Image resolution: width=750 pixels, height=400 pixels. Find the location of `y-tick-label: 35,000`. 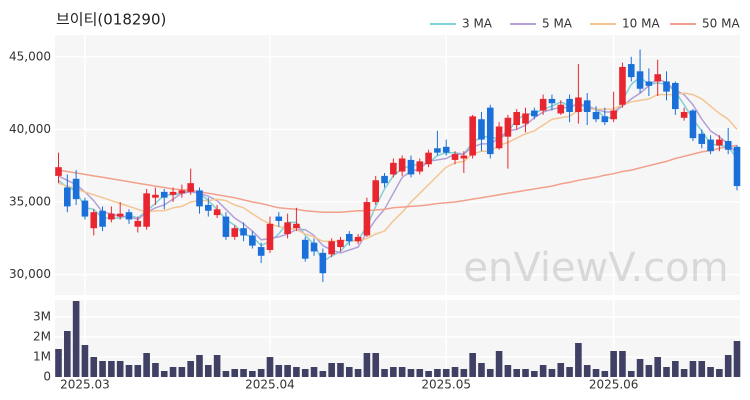

y-tick-label: 35,000 is located at coordinates (30, 202).